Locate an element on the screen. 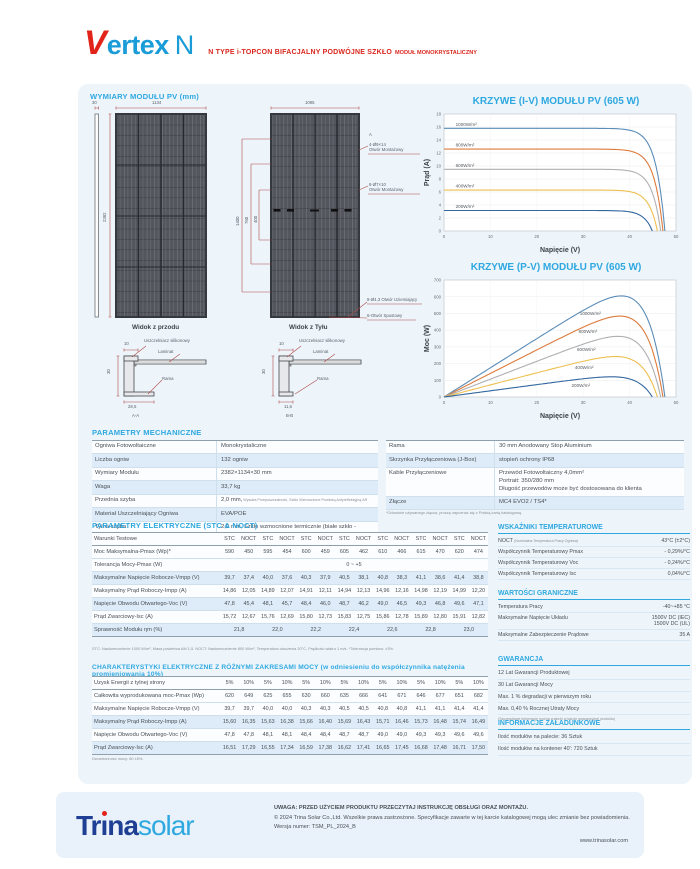 The height and width of the screenshot is (869, 700). spec-label: Skrzynka Przyłączeniowa (J-Box) is located at coordinates (433, 459).